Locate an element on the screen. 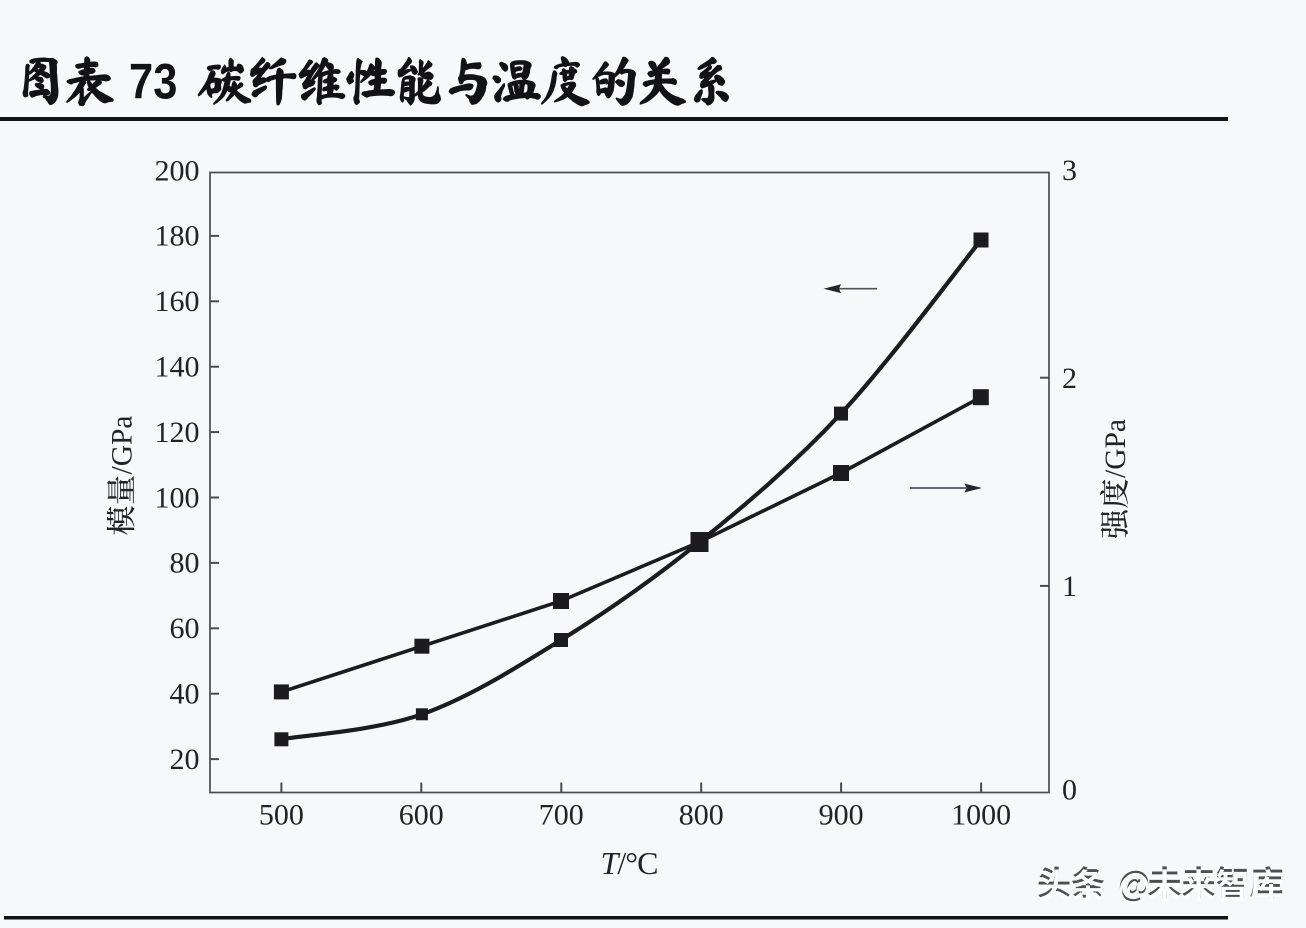 This screenshot has height=928, width=1306. svg-text: 600 is located at coordinates (421, 815).